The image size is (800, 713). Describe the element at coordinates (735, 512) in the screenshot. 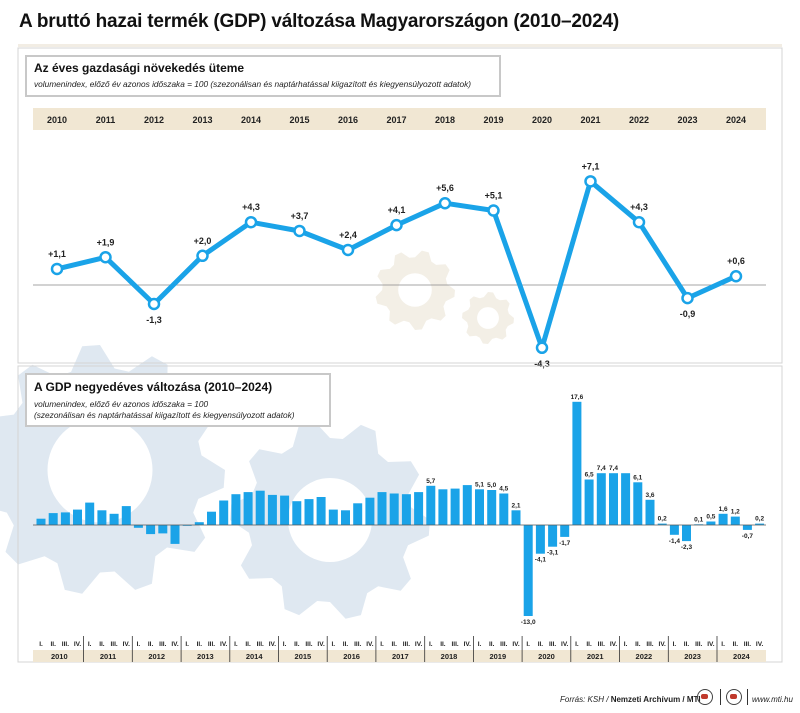

I see `quarterly-value-label-57: 1,2` at that location.